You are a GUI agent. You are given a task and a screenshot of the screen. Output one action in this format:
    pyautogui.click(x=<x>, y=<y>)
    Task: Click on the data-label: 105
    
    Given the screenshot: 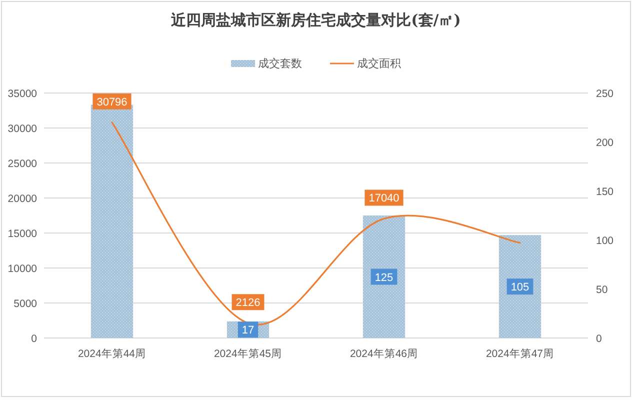 What is the action you would take?
    pyautogui.click(x=520, y=288)
    